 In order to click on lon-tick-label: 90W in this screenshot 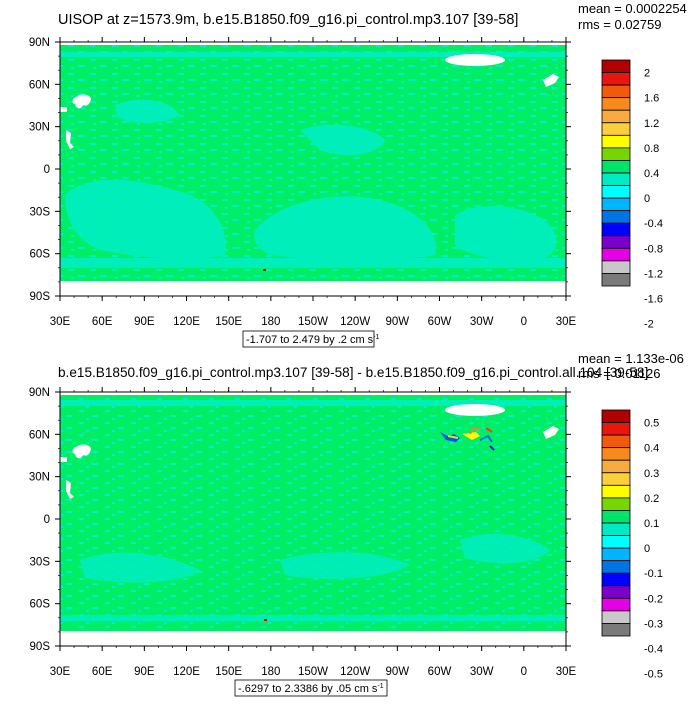, I will do `click(398, 322)`.